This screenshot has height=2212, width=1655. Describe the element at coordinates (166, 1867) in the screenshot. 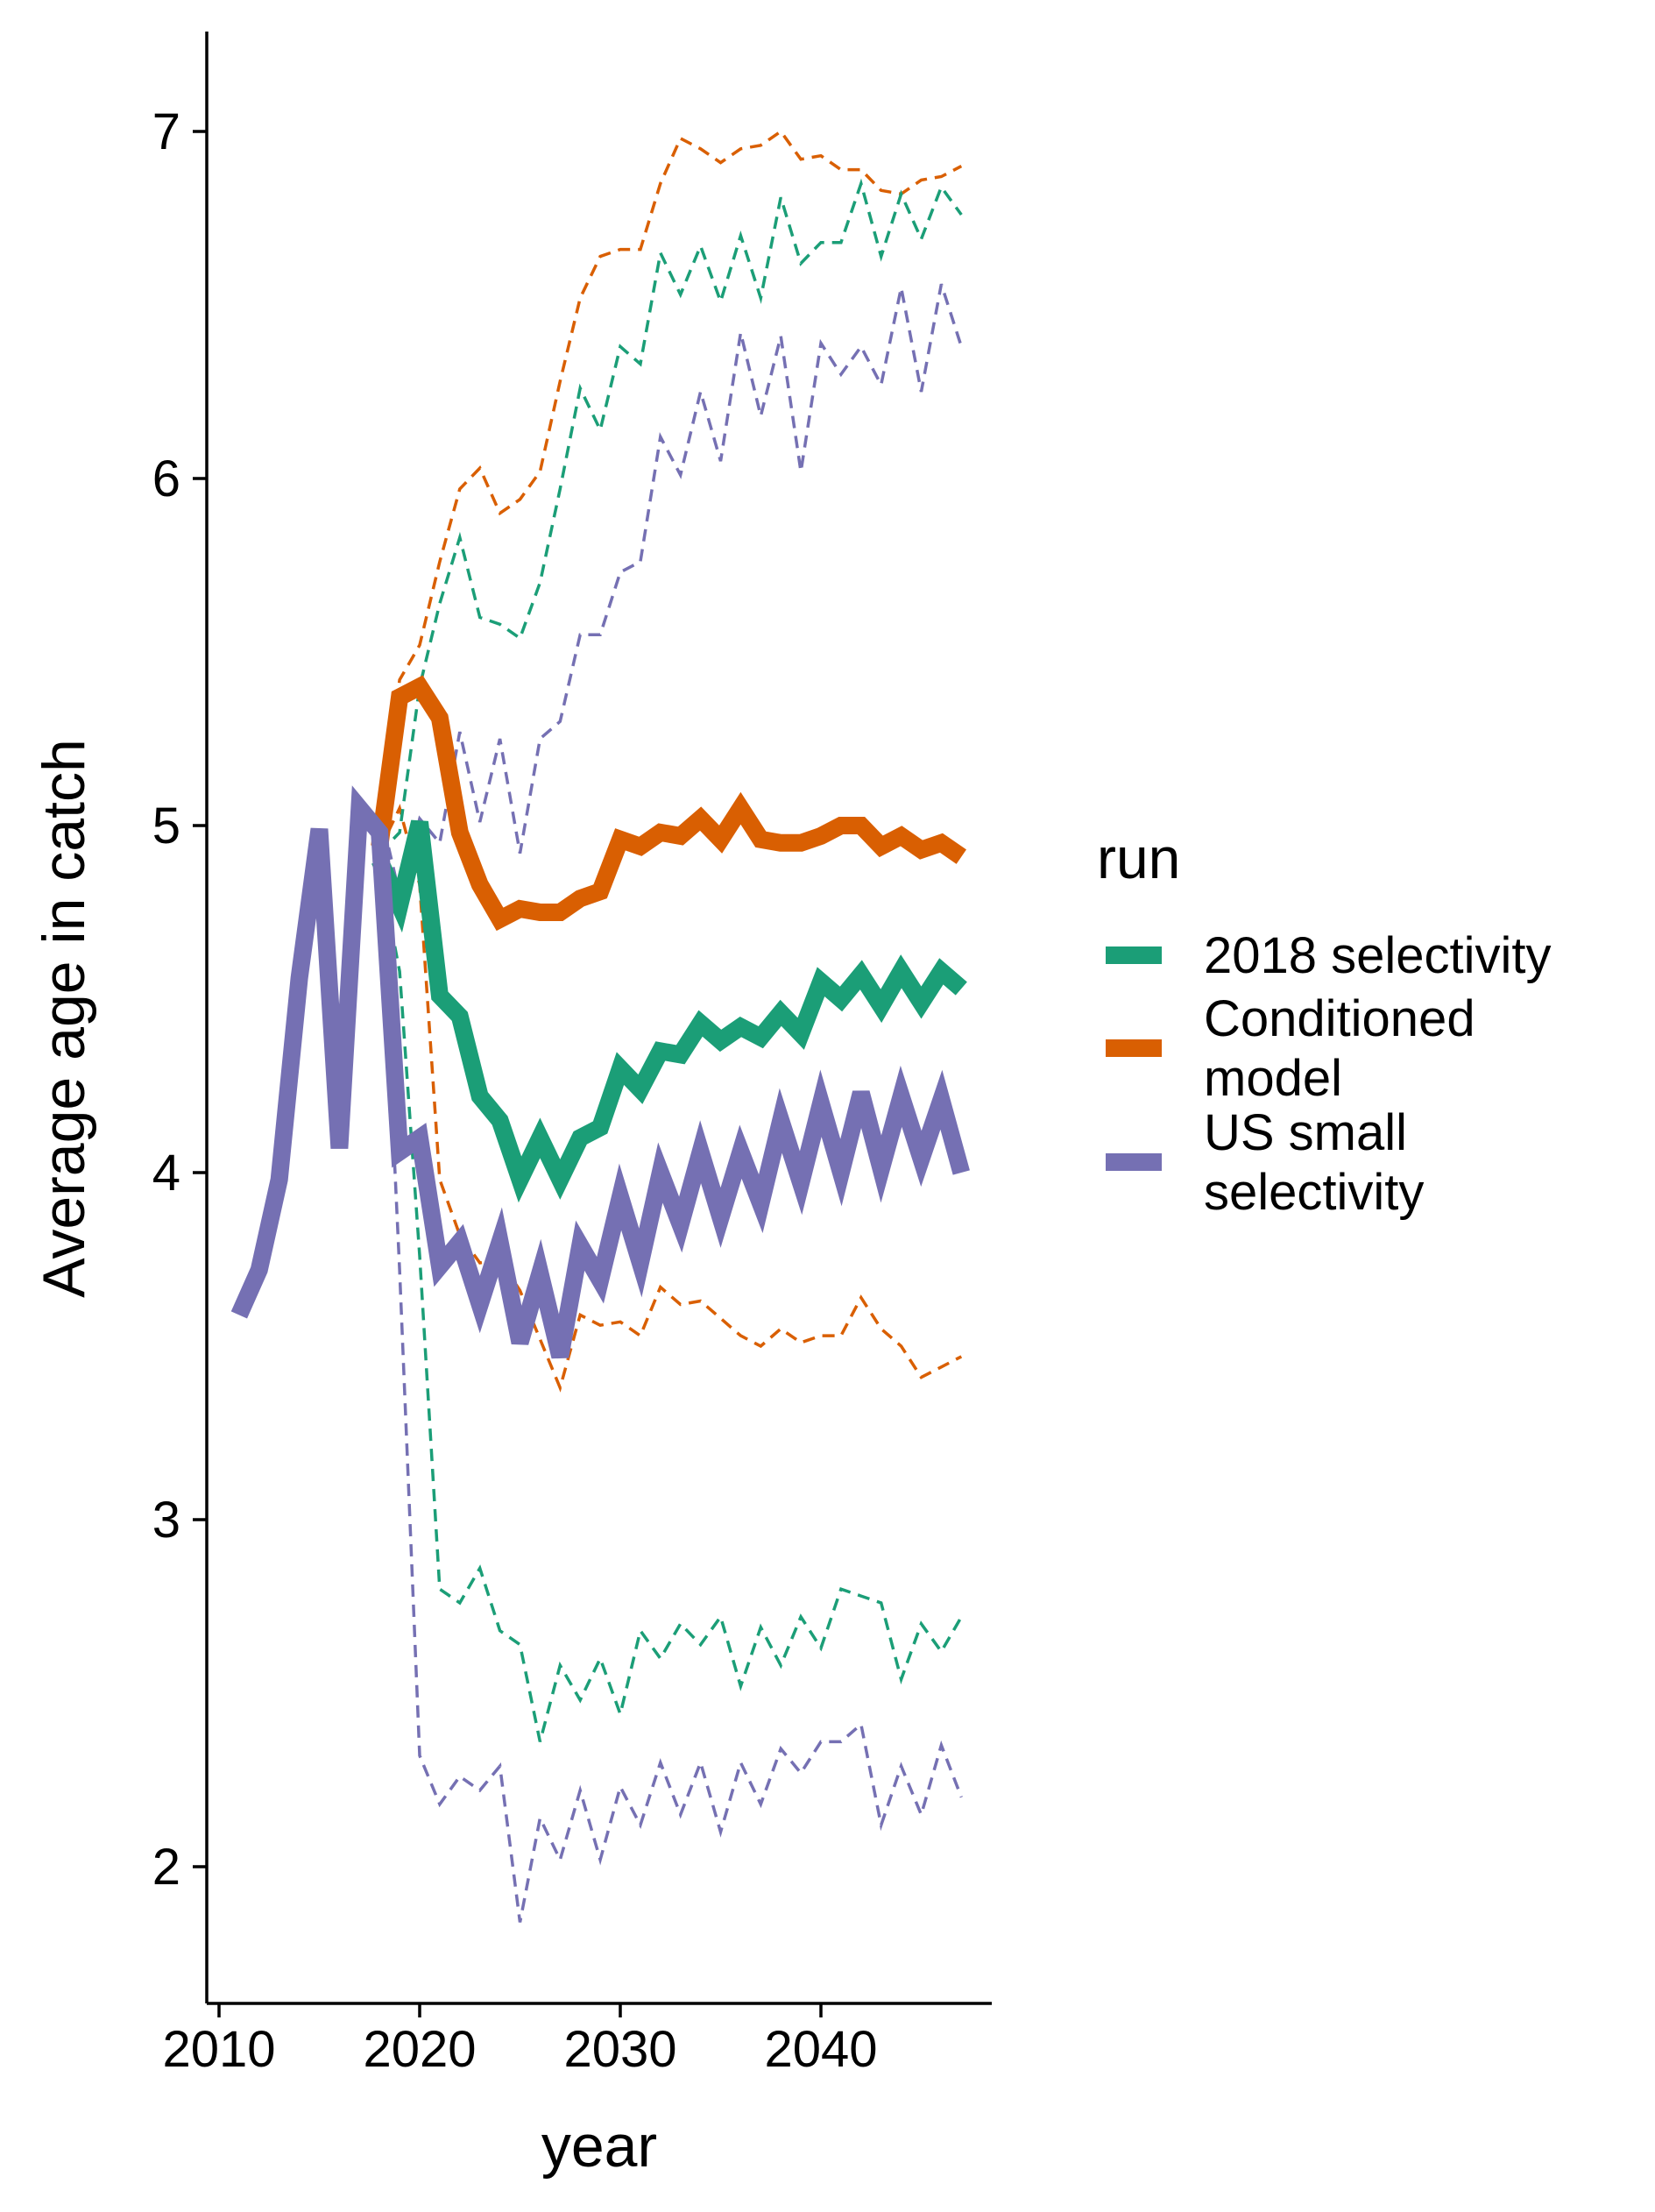

I see `y-tick-label: 2` at that location.